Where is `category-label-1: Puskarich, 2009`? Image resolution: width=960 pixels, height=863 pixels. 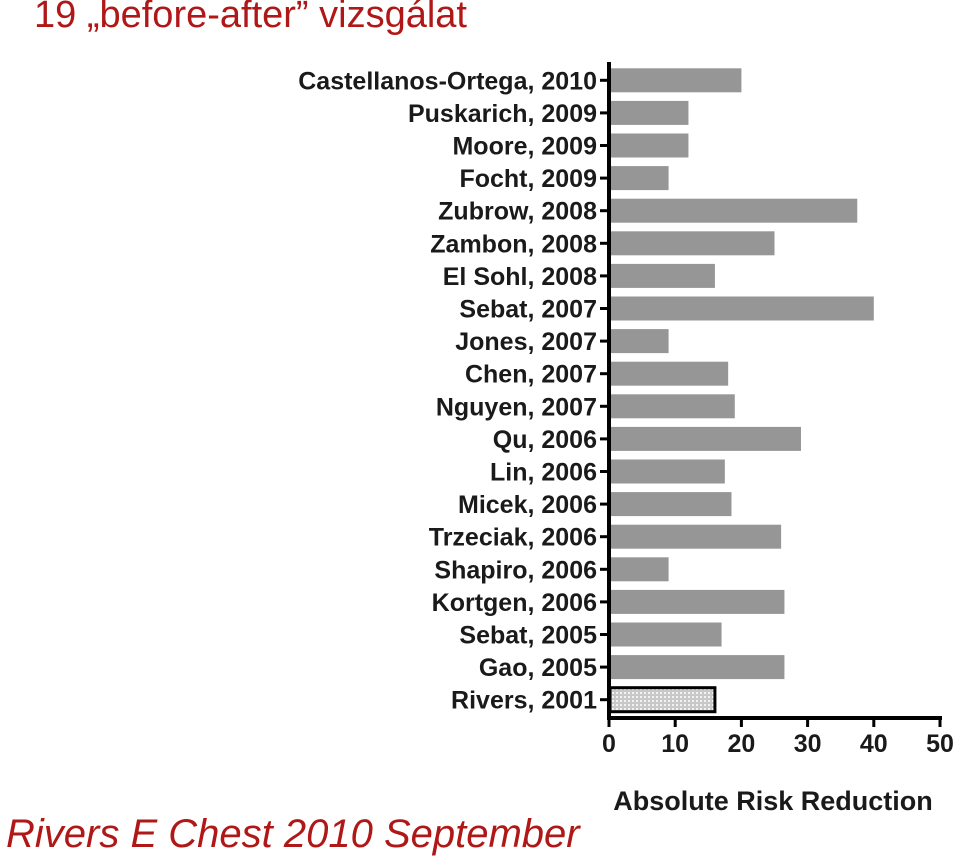
category-label-1: Puskarich, 2009 is located at coordinates (502, 114).